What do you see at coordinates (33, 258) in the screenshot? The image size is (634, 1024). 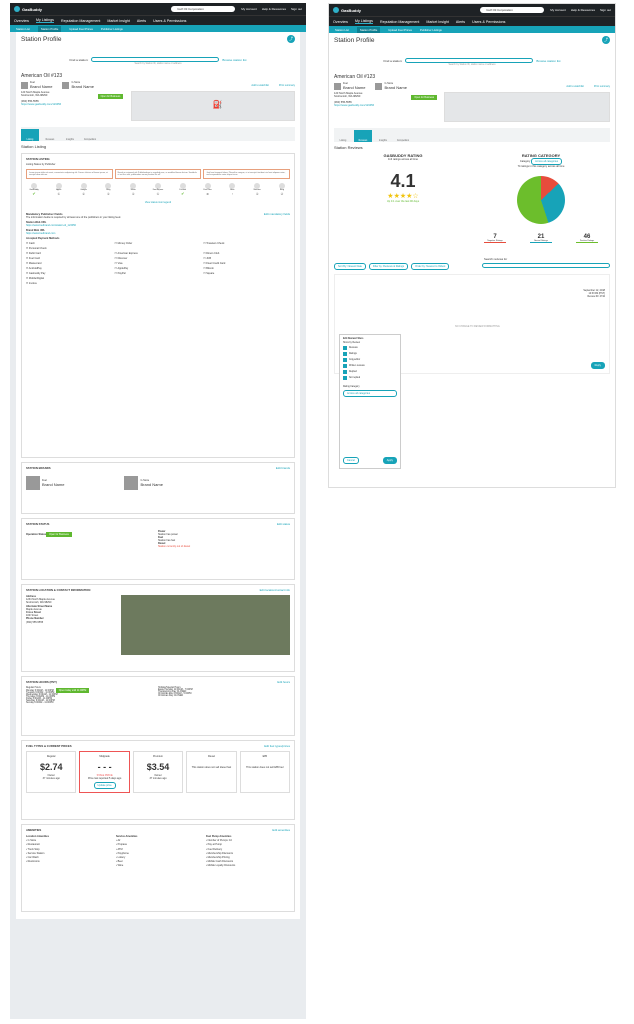 I see `payment-method: ☐ Fuel Card` at bounding box center [33, 258].